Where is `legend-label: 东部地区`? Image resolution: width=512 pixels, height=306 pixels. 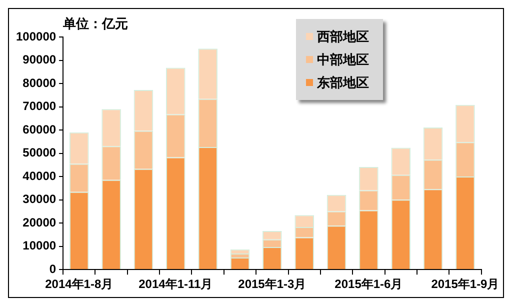 legend-label: 东部地区 is located at coordinates (343, 83).